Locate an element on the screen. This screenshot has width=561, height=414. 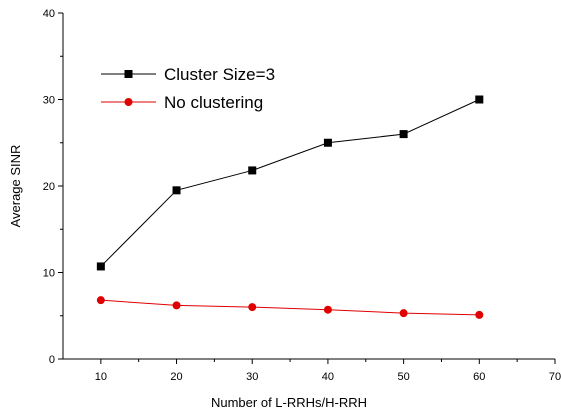
series-line-no-clustering is located at coordinates (290, 307).